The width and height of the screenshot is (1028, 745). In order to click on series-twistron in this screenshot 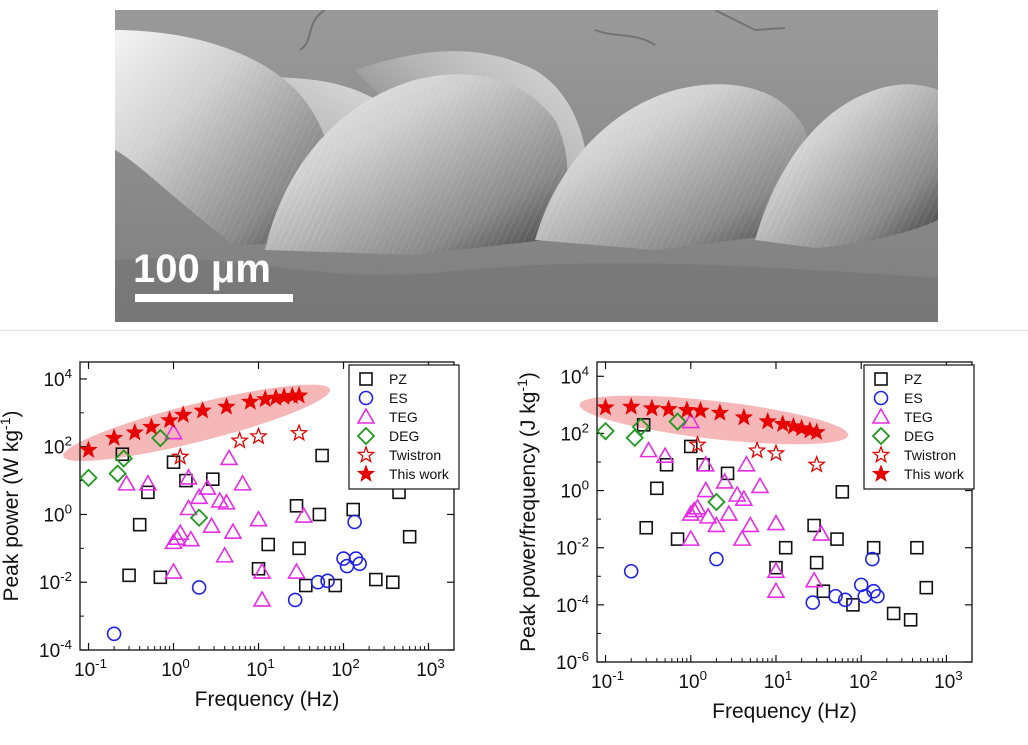, I will do `click(239, 444)`.